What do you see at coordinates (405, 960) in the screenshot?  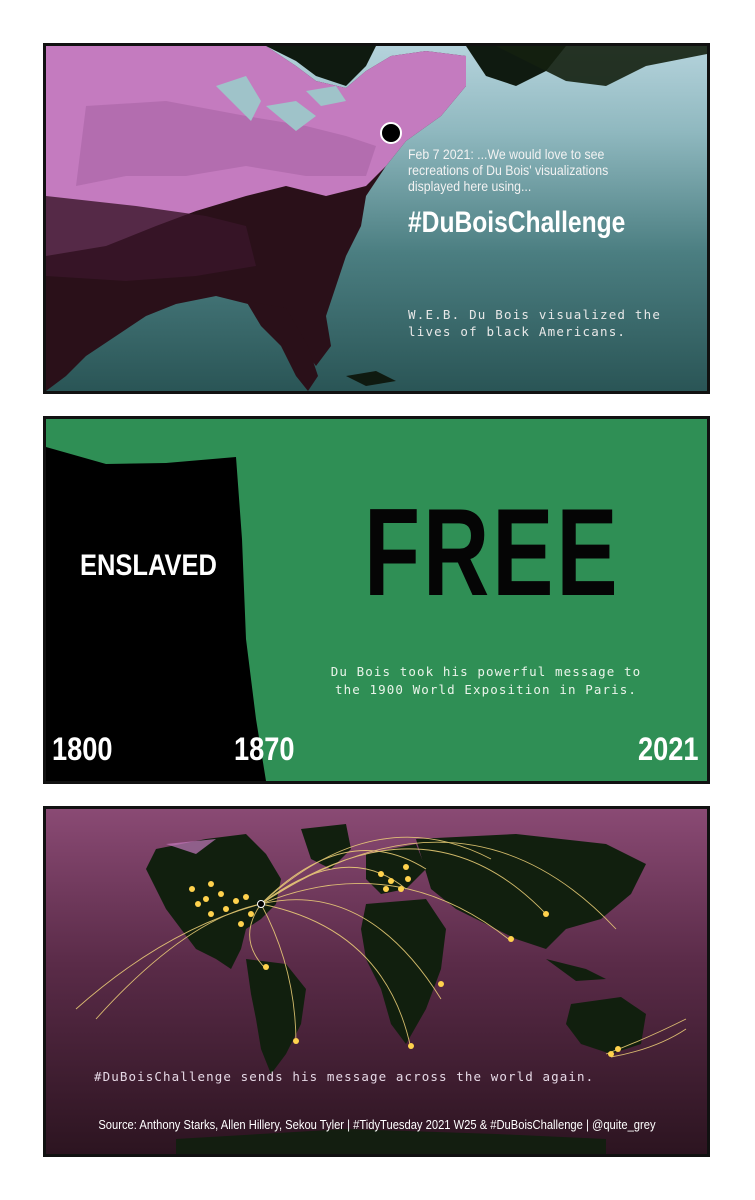 I see `city-points` at bounding box center [405, 960].